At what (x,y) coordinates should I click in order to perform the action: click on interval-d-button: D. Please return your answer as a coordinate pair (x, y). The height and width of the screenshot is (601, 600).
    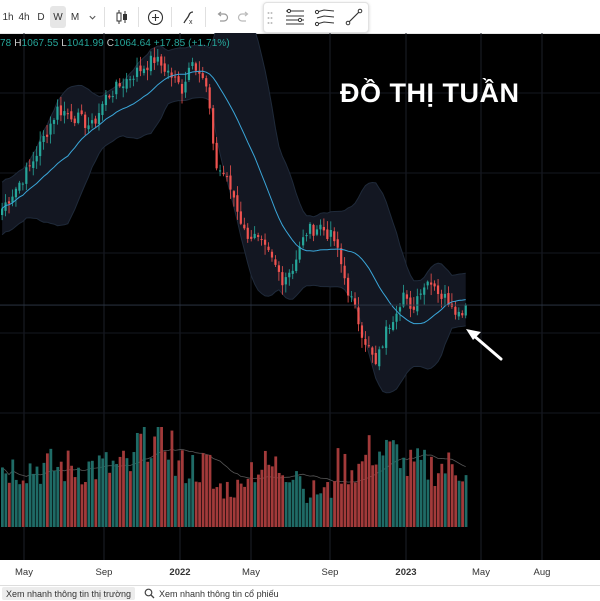
    Looking at the image, I should click on (41, 17).